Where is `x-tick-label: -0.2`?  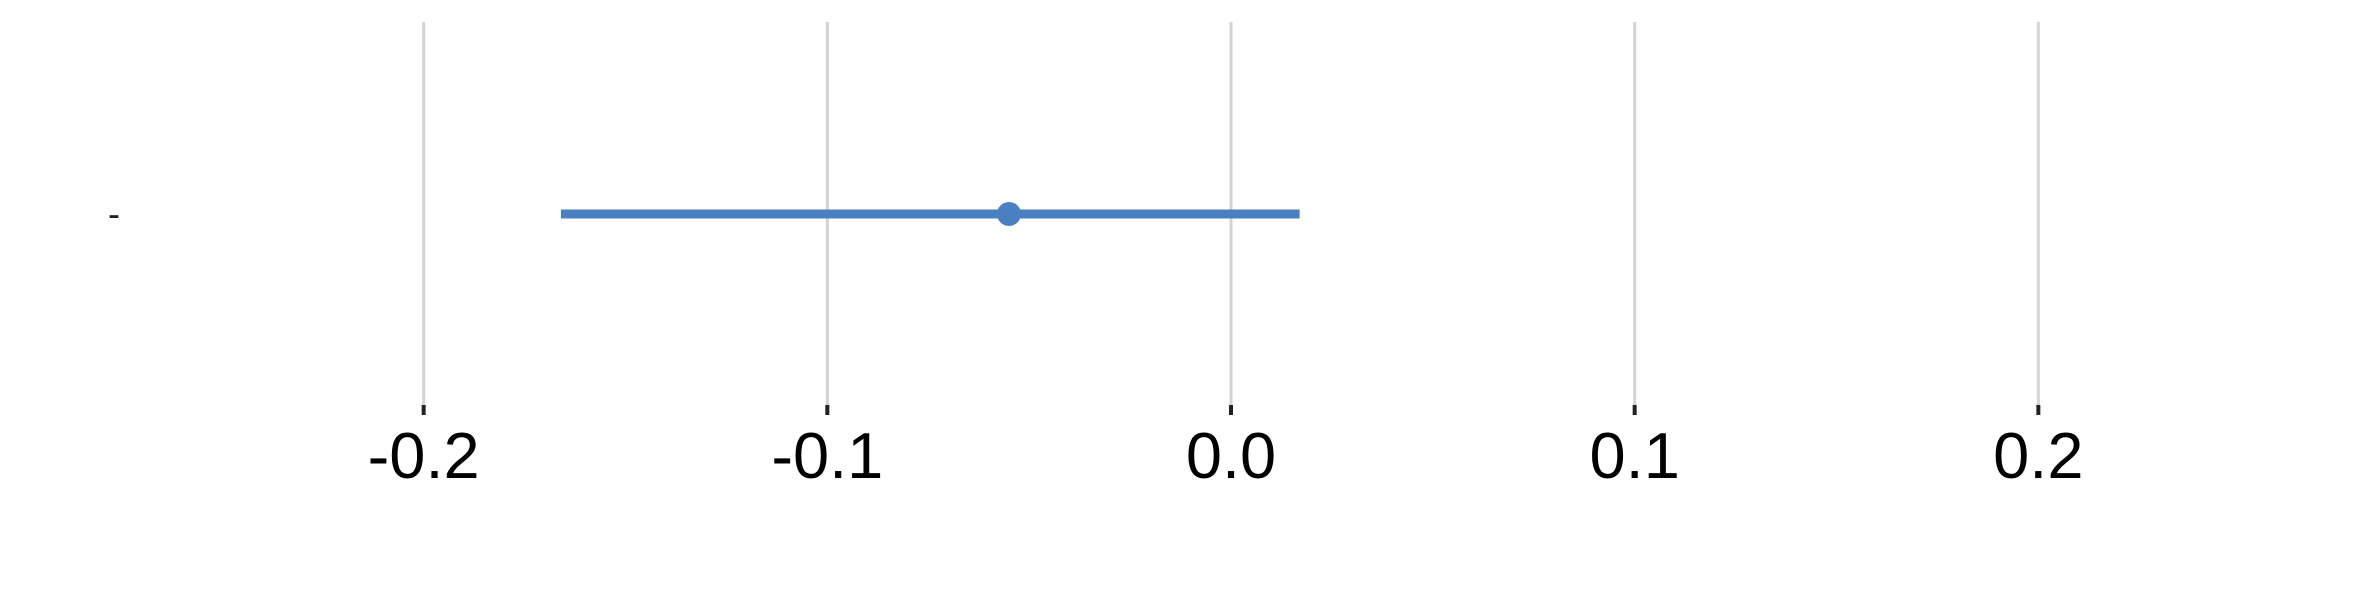
x-tick-label: -0.2 is located at coordinates (424, 455).